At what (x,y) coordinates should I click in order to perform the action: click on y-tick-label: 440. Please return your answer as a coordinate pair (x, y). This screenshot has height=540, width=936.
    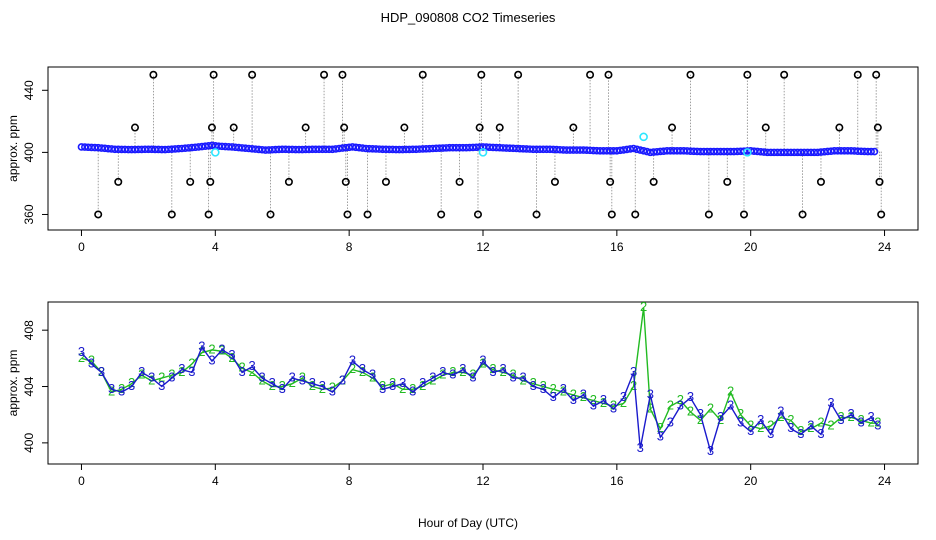
    Looking at the image, I should click on (29, 90).